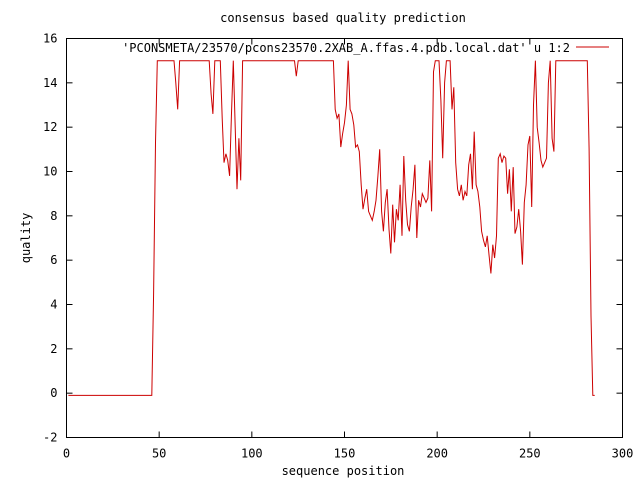 The width and height of the screenshot is (640, 480). Describe the element at coordinates (345, 454) in the screenshot. I see `x-tick-label: 150` at that location.